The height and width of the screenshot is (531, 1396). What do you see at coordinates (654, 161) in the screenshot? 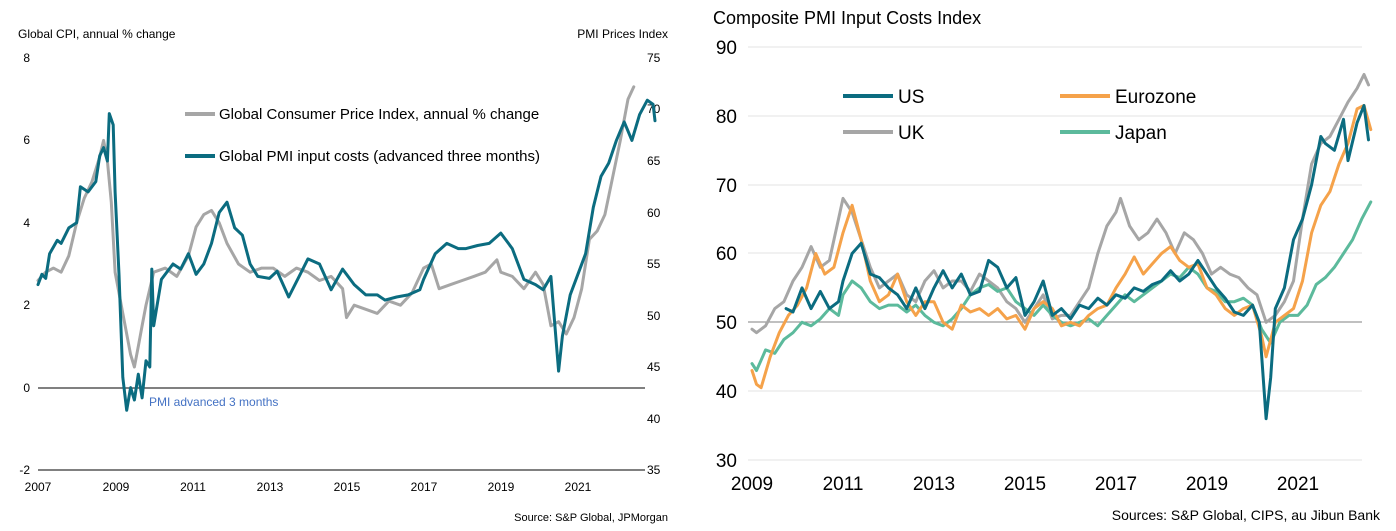
I see `y-tick-label: 65` at bounding box center [654, 161].